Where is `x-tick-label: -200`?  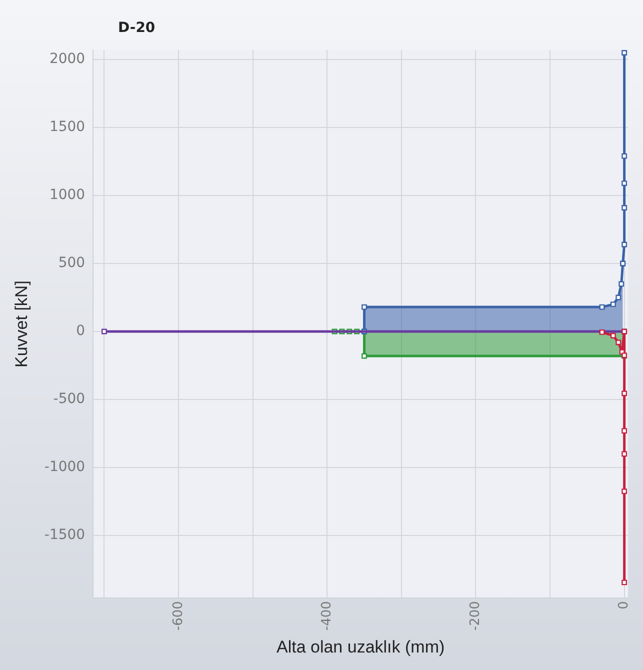 x-tick-label: -200 is located at coordinates (476, 616).